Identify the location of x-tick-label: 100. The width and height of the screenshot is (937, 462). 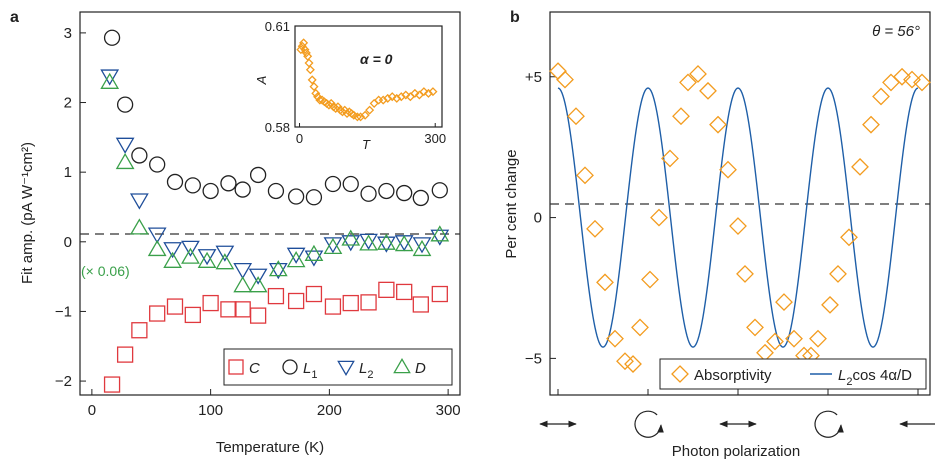
(210, 410).